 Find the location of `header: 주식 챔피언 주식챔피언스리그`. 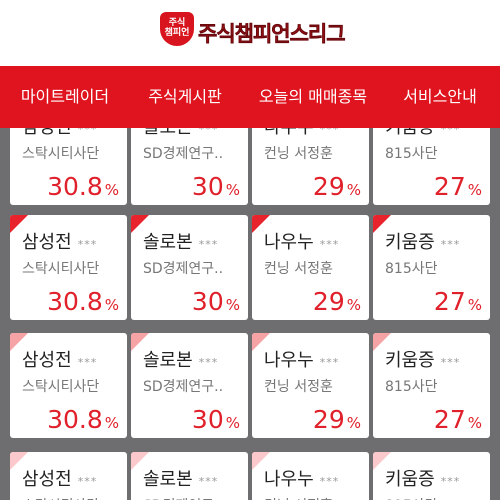

header: 주식 챔피언 주식챔피언스리그 is located at coordinates (250, 33).